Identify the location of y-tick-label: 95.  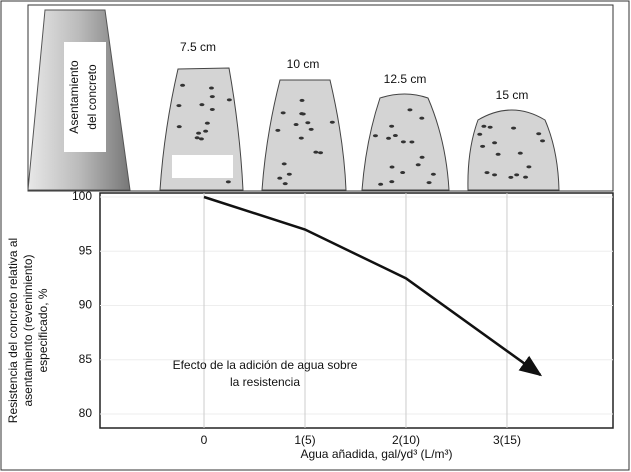
(86, 250).